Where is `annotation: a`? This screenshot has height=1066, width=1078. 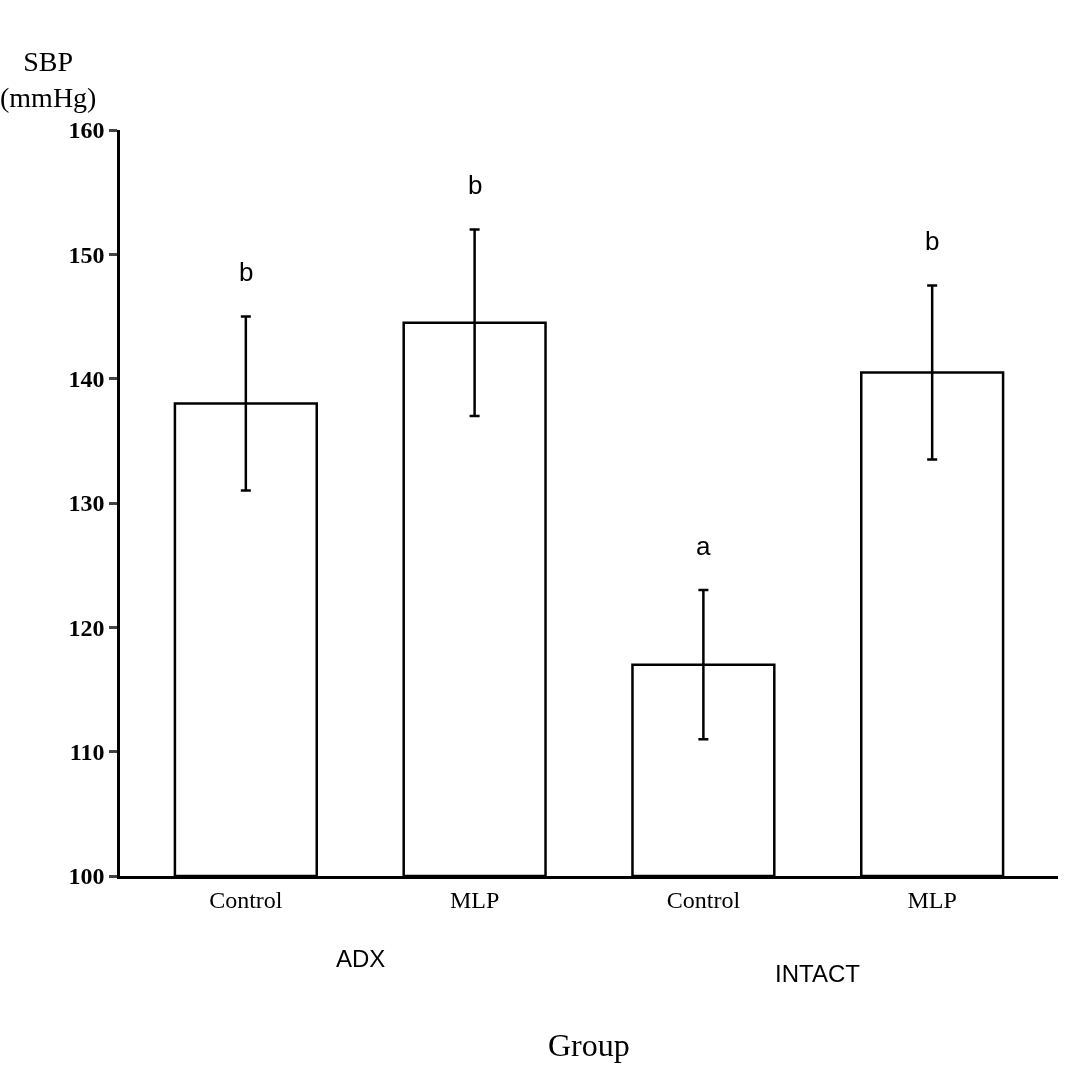 annotation: a is located at coordinates (703, 546).